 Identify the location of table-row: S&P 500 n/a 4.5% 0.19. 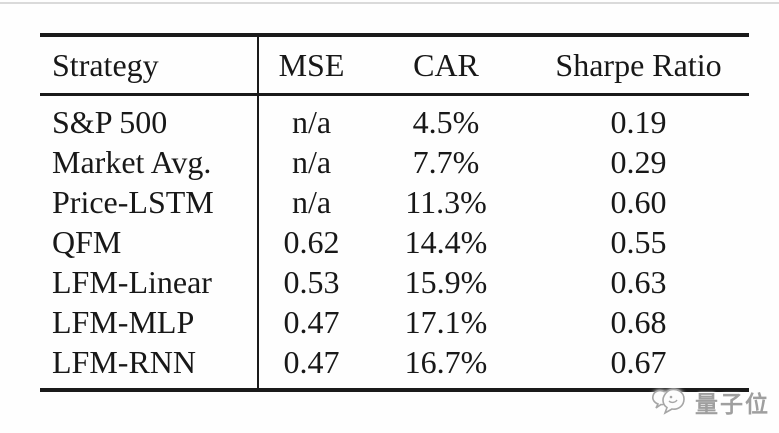
(394, 118).